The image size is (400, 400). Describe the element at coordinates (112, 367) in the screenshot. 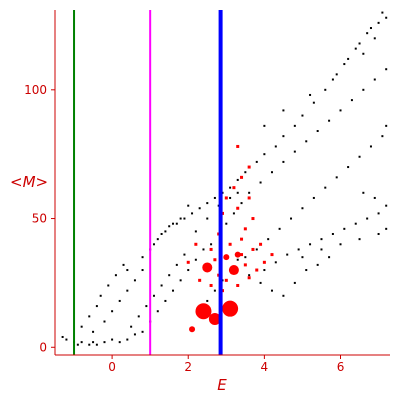

I see `x-tick-label: 0` at that location.